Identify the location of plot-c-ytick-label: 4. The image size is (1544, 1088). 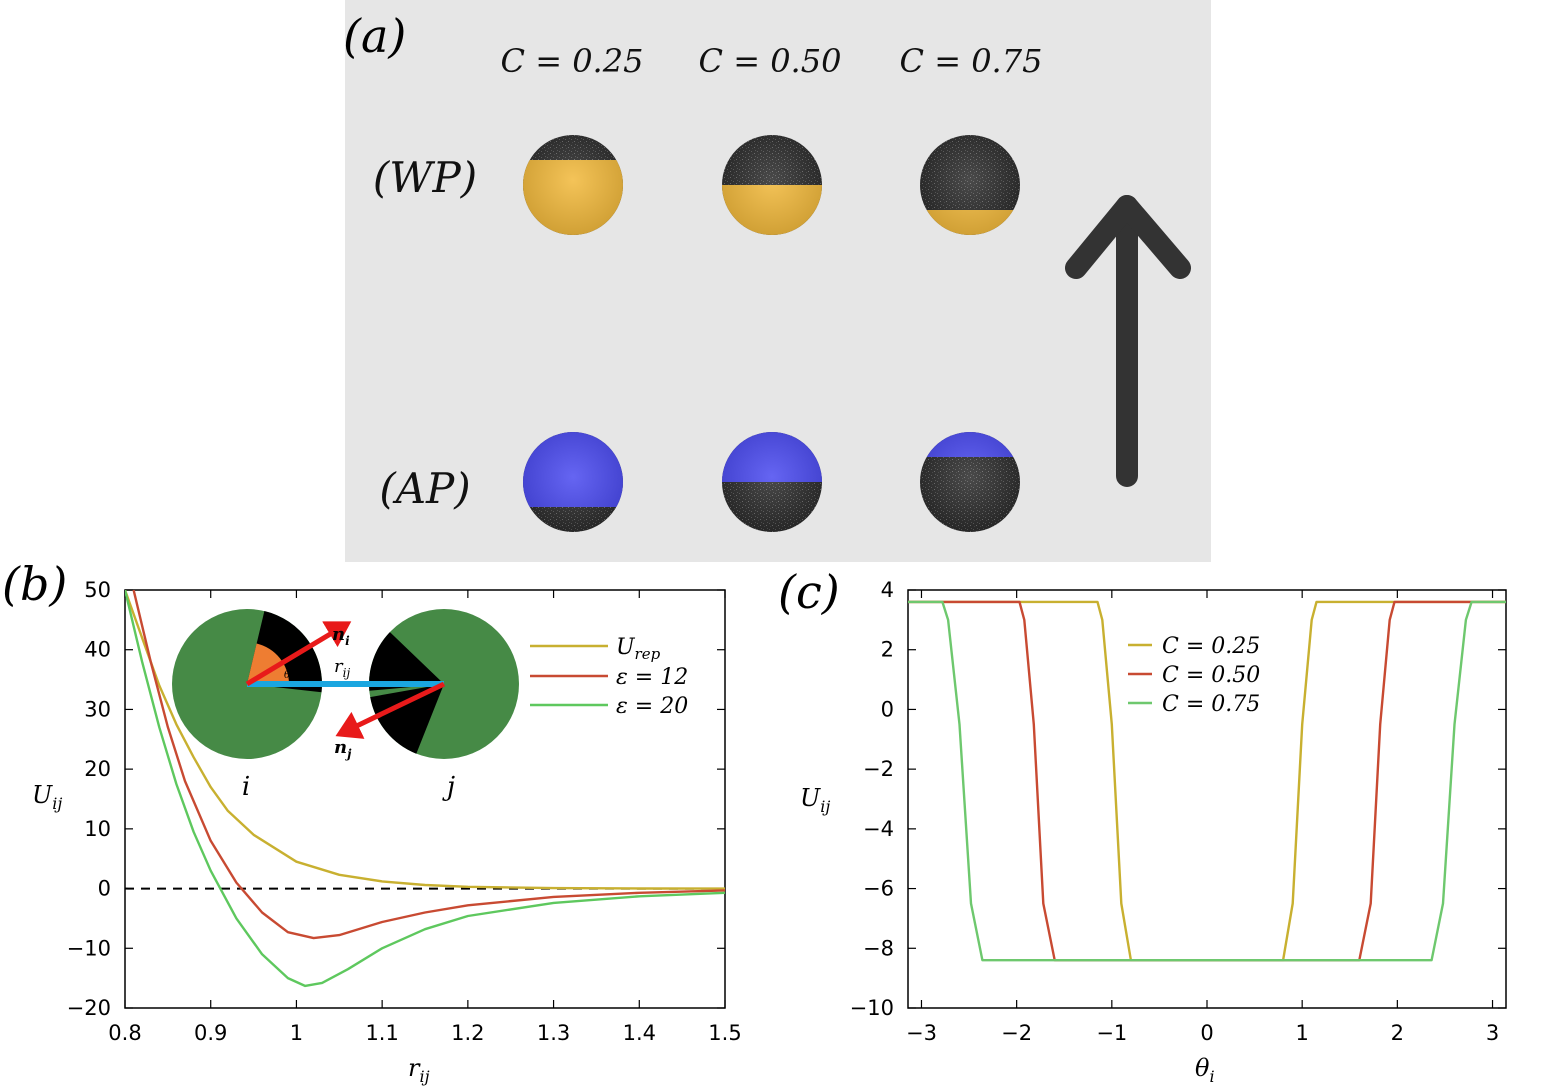
(887, 590).